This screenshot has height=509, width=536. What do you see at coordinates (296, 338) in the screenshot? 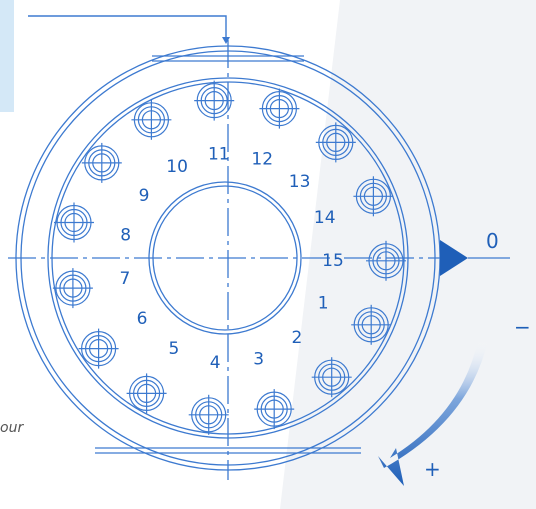
I see `hole-label: 2` at bounding box center [296, 338].